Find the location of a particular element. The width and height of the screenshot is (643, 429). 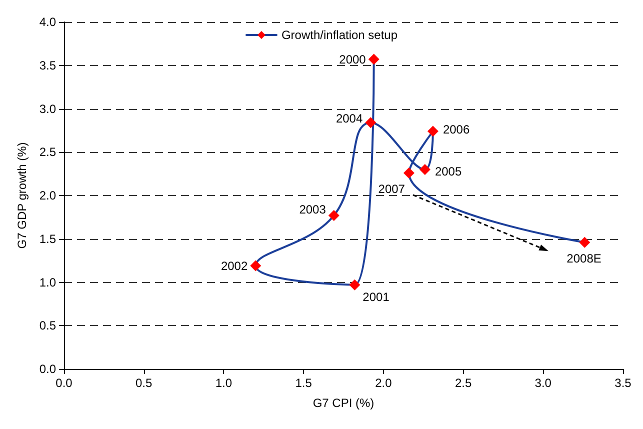

legend-label: Growth/inflation setup is located at coordinates (339, 35).